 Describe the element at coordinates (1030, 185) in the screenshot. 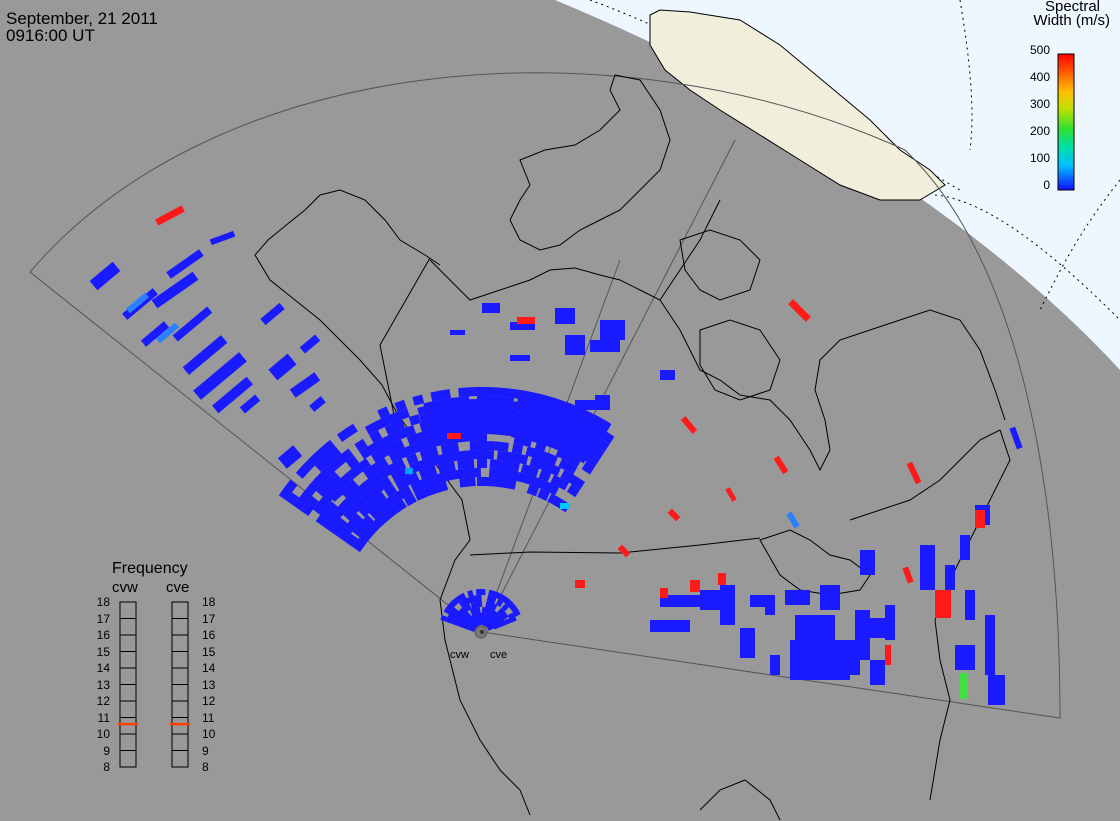

I see `colorbar-tick-label: 0` at that location.